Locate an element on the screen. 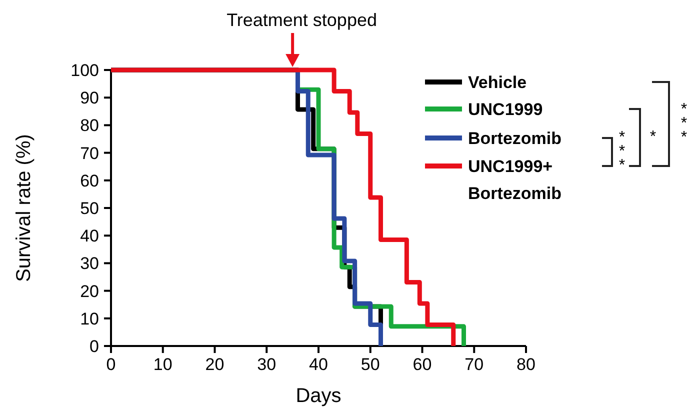 The width and height of the screenshot is (691, 417). x-tick-label: 50 is located at coordinates (370, 364).